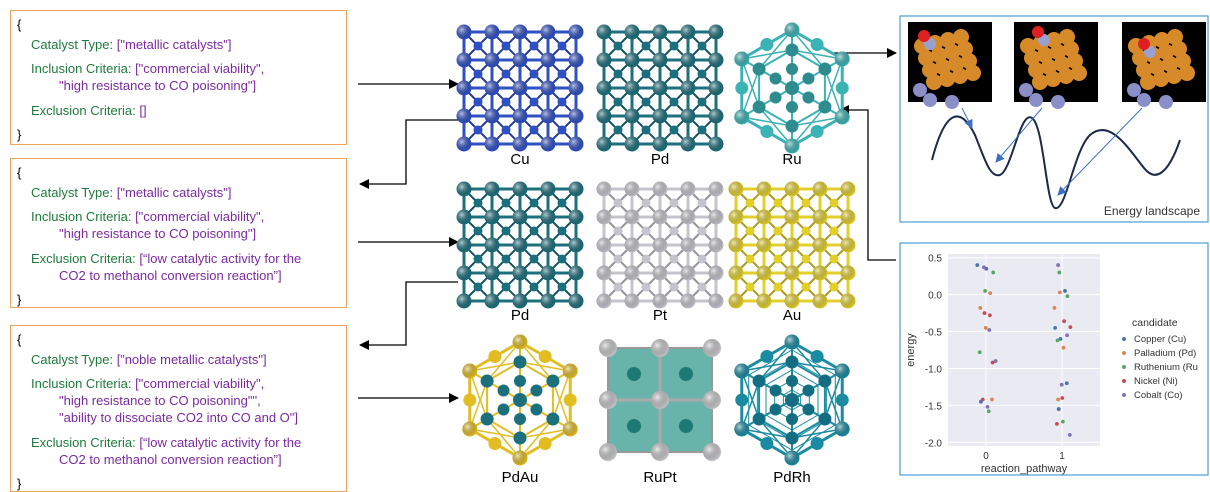  Describe the element at coordinates (934, 333) in the screenshot. I see `y-tick-label: -0.5` at that location.